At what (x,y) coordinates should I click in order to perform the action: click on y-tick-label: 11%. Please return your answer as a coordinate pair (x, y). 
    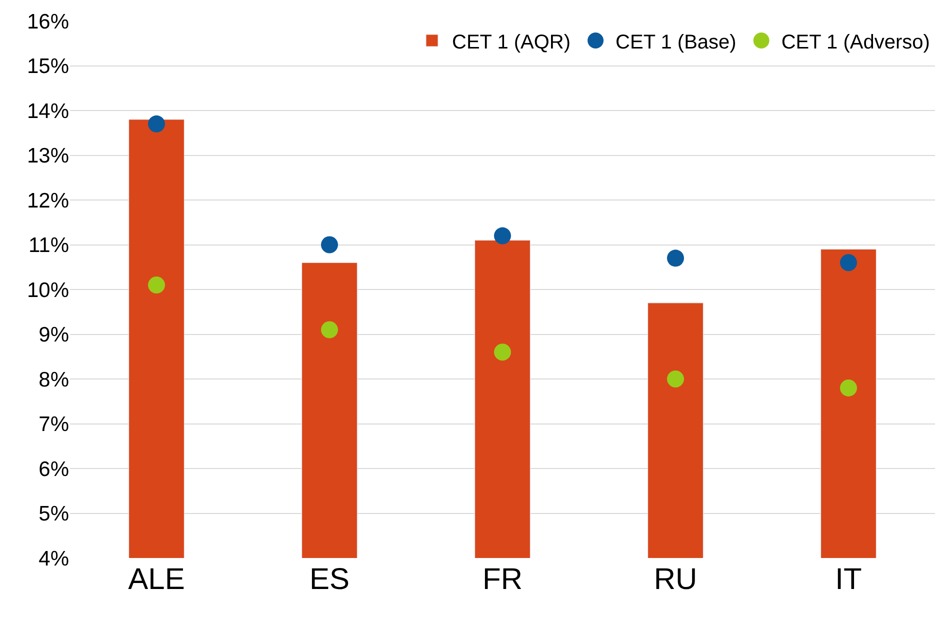
    Looking at the image, I should click on (48, 246).